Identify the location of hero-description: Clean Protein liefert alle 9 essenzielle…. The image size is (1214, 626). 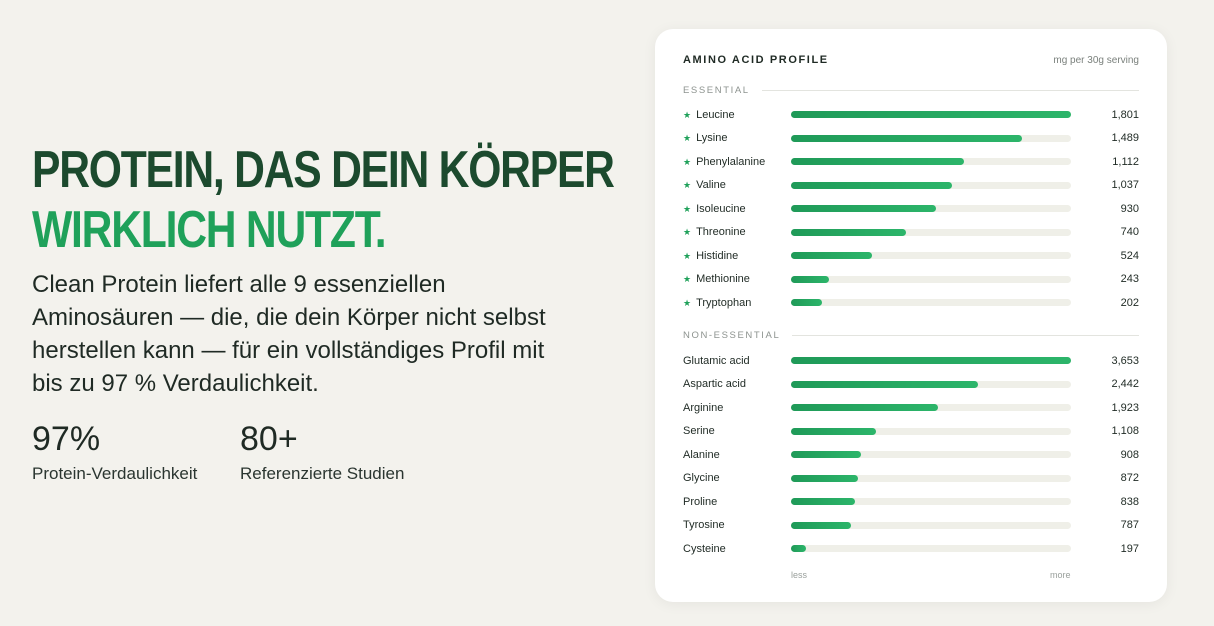
(289, 334).